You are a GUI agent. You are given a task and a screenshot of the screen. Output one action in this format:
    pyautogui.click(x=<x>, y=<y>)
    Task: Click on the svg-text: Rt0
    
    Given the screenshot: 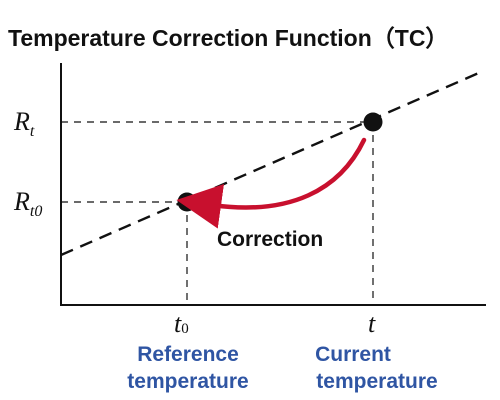 What is the action you would take?
    pyautogui.click(x=27, y=203)
    